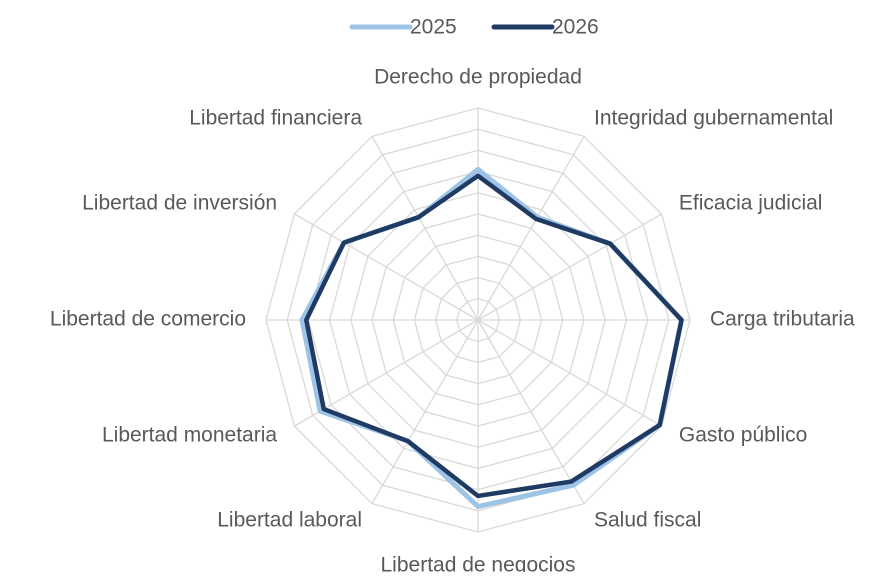 Image resolution: width=882 pixels, height=577 pixels. What do you see at coordinates (189, 435) in the screenshot?
I see `category-label: Libertad monetaria` at bounding box center [189, 435].